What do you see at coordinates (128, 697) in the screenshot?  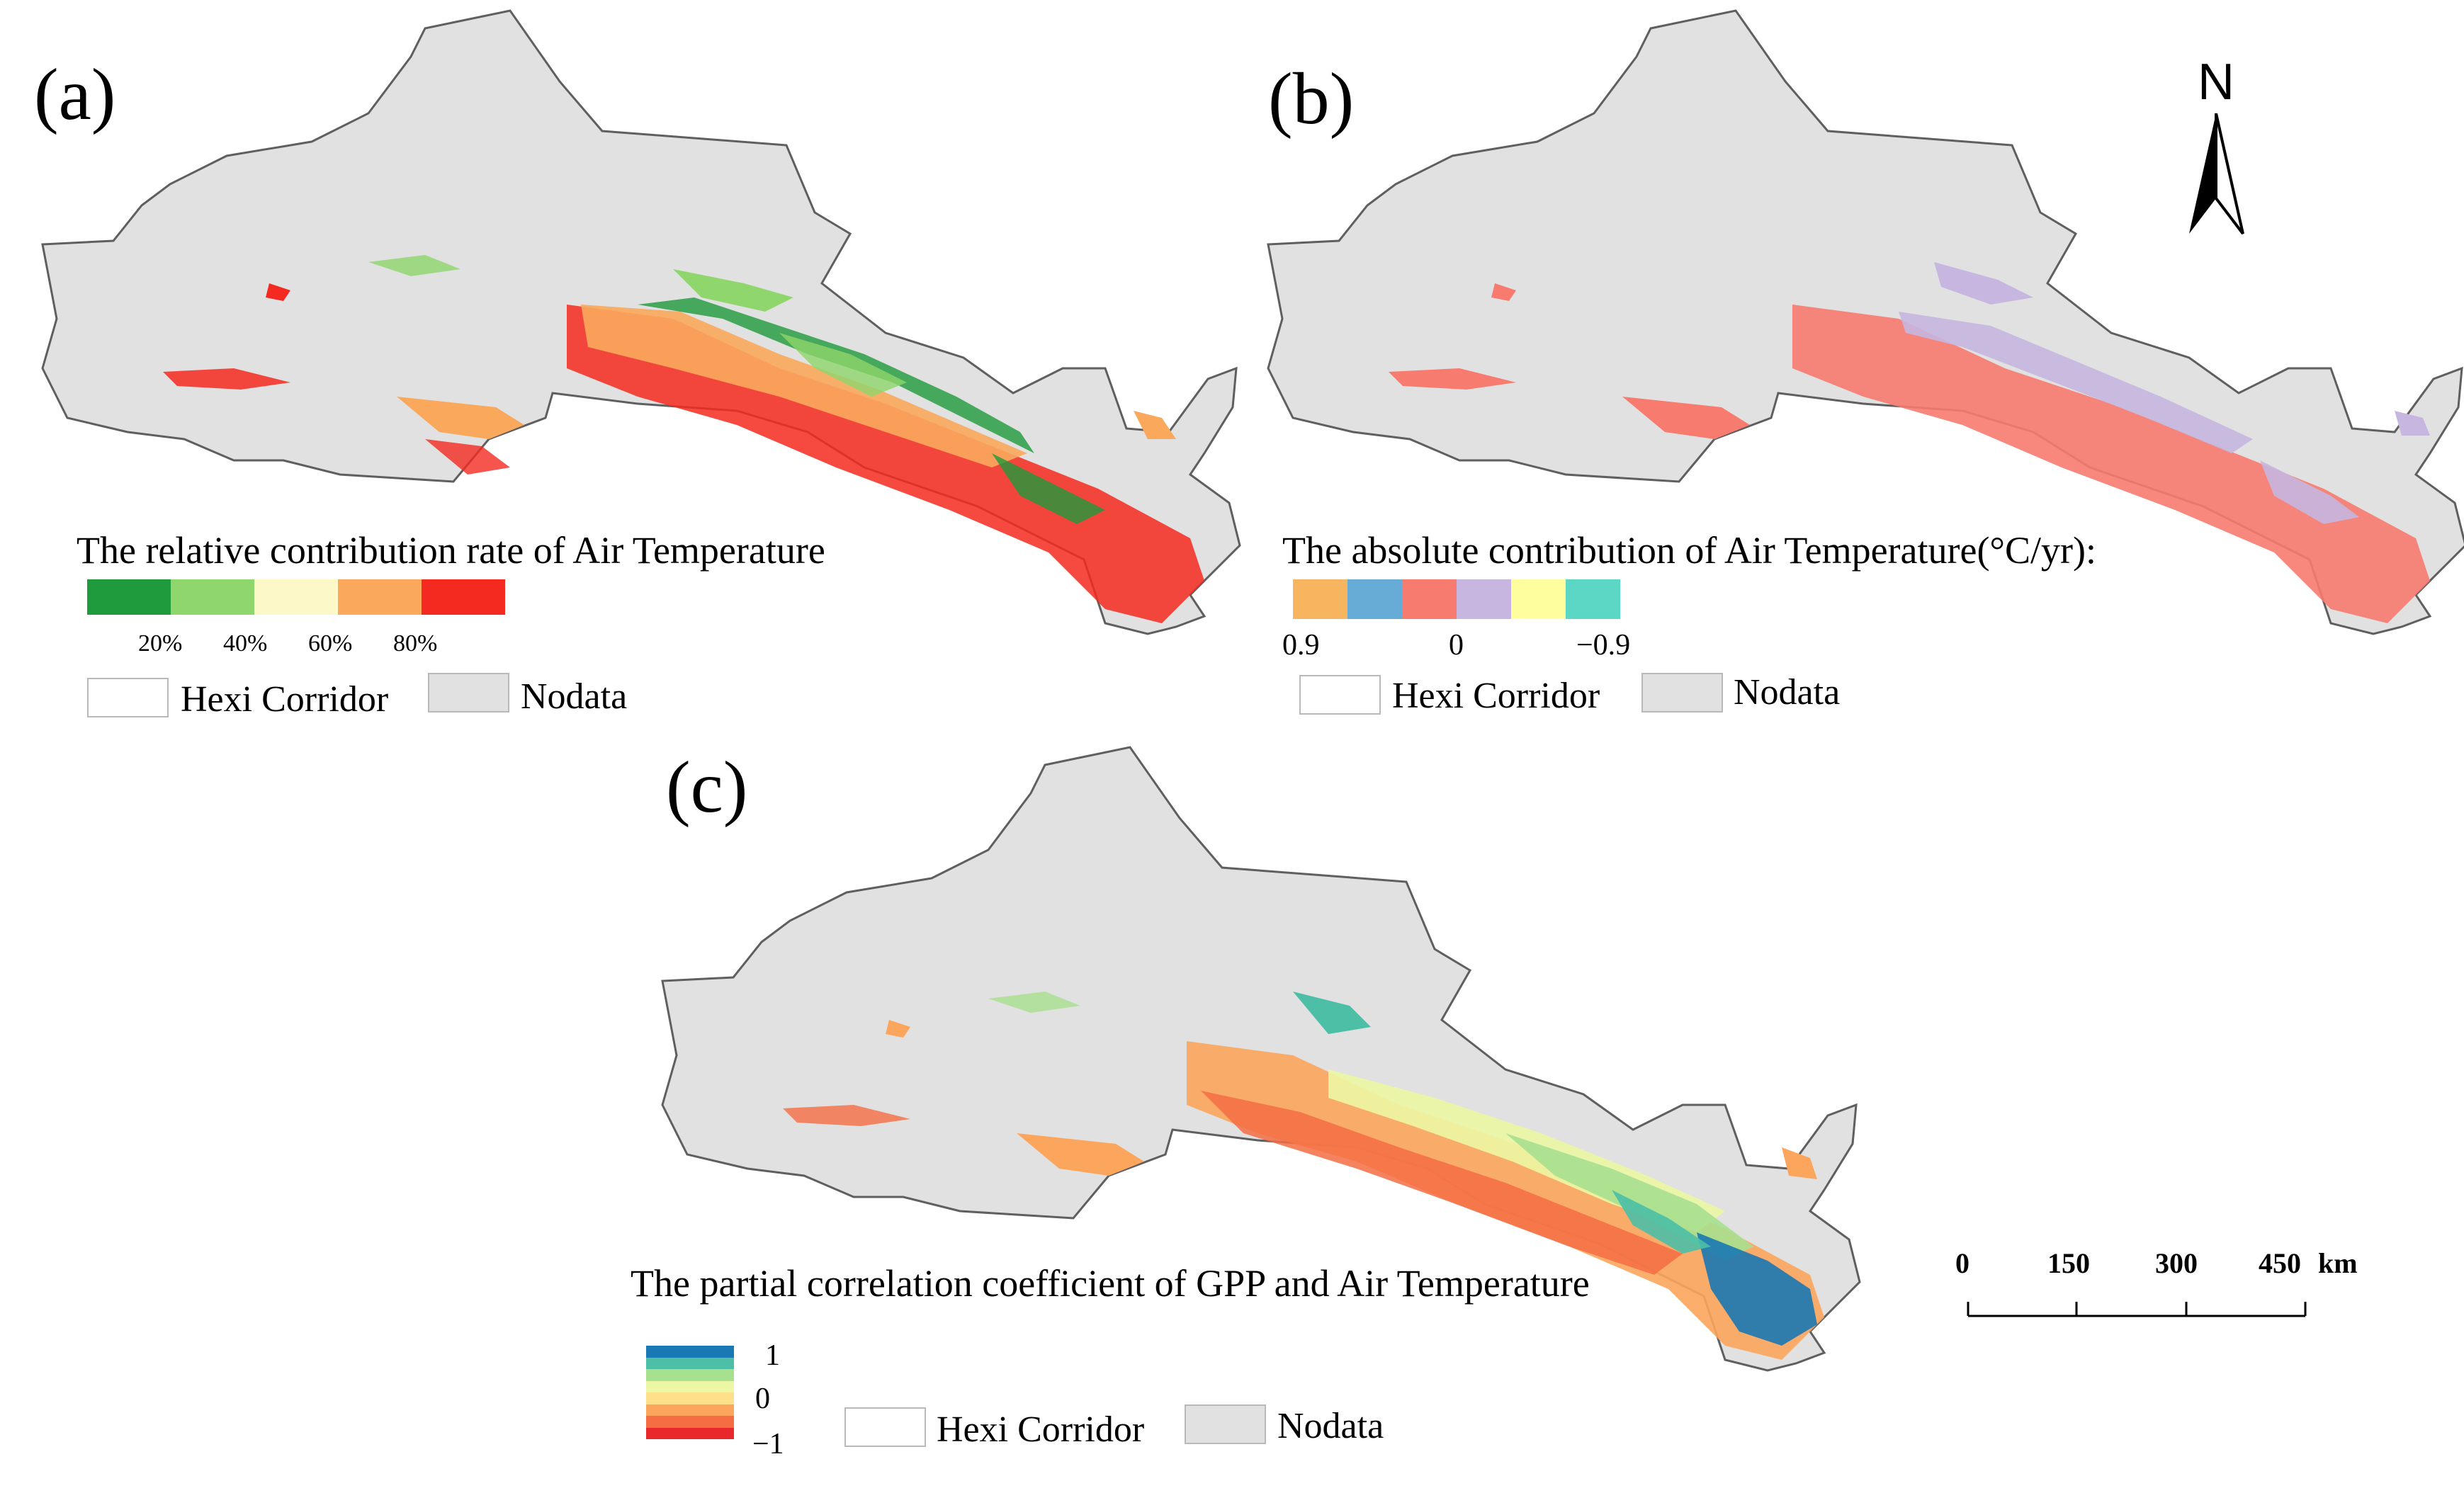 I see `panel-a-hexi-swatch` at bounding box center [128, 697].